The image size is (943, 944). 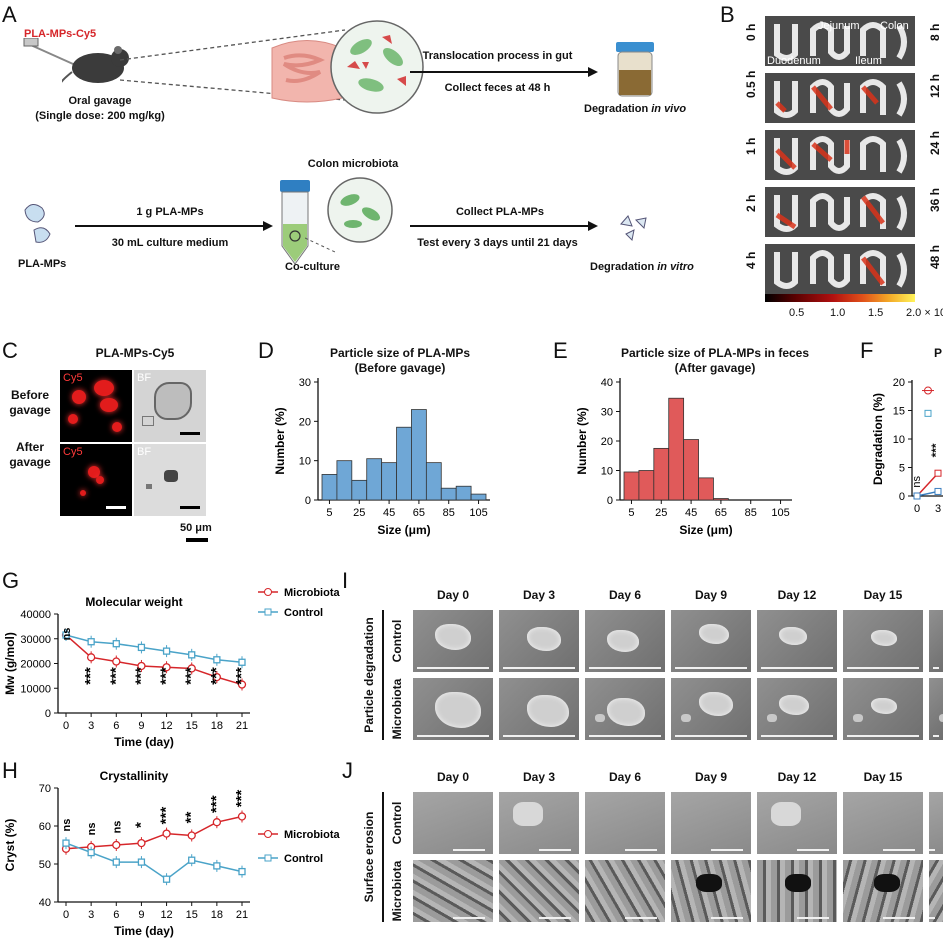 I want to click on y-tick-label: 40, so click(x=607, y=383).